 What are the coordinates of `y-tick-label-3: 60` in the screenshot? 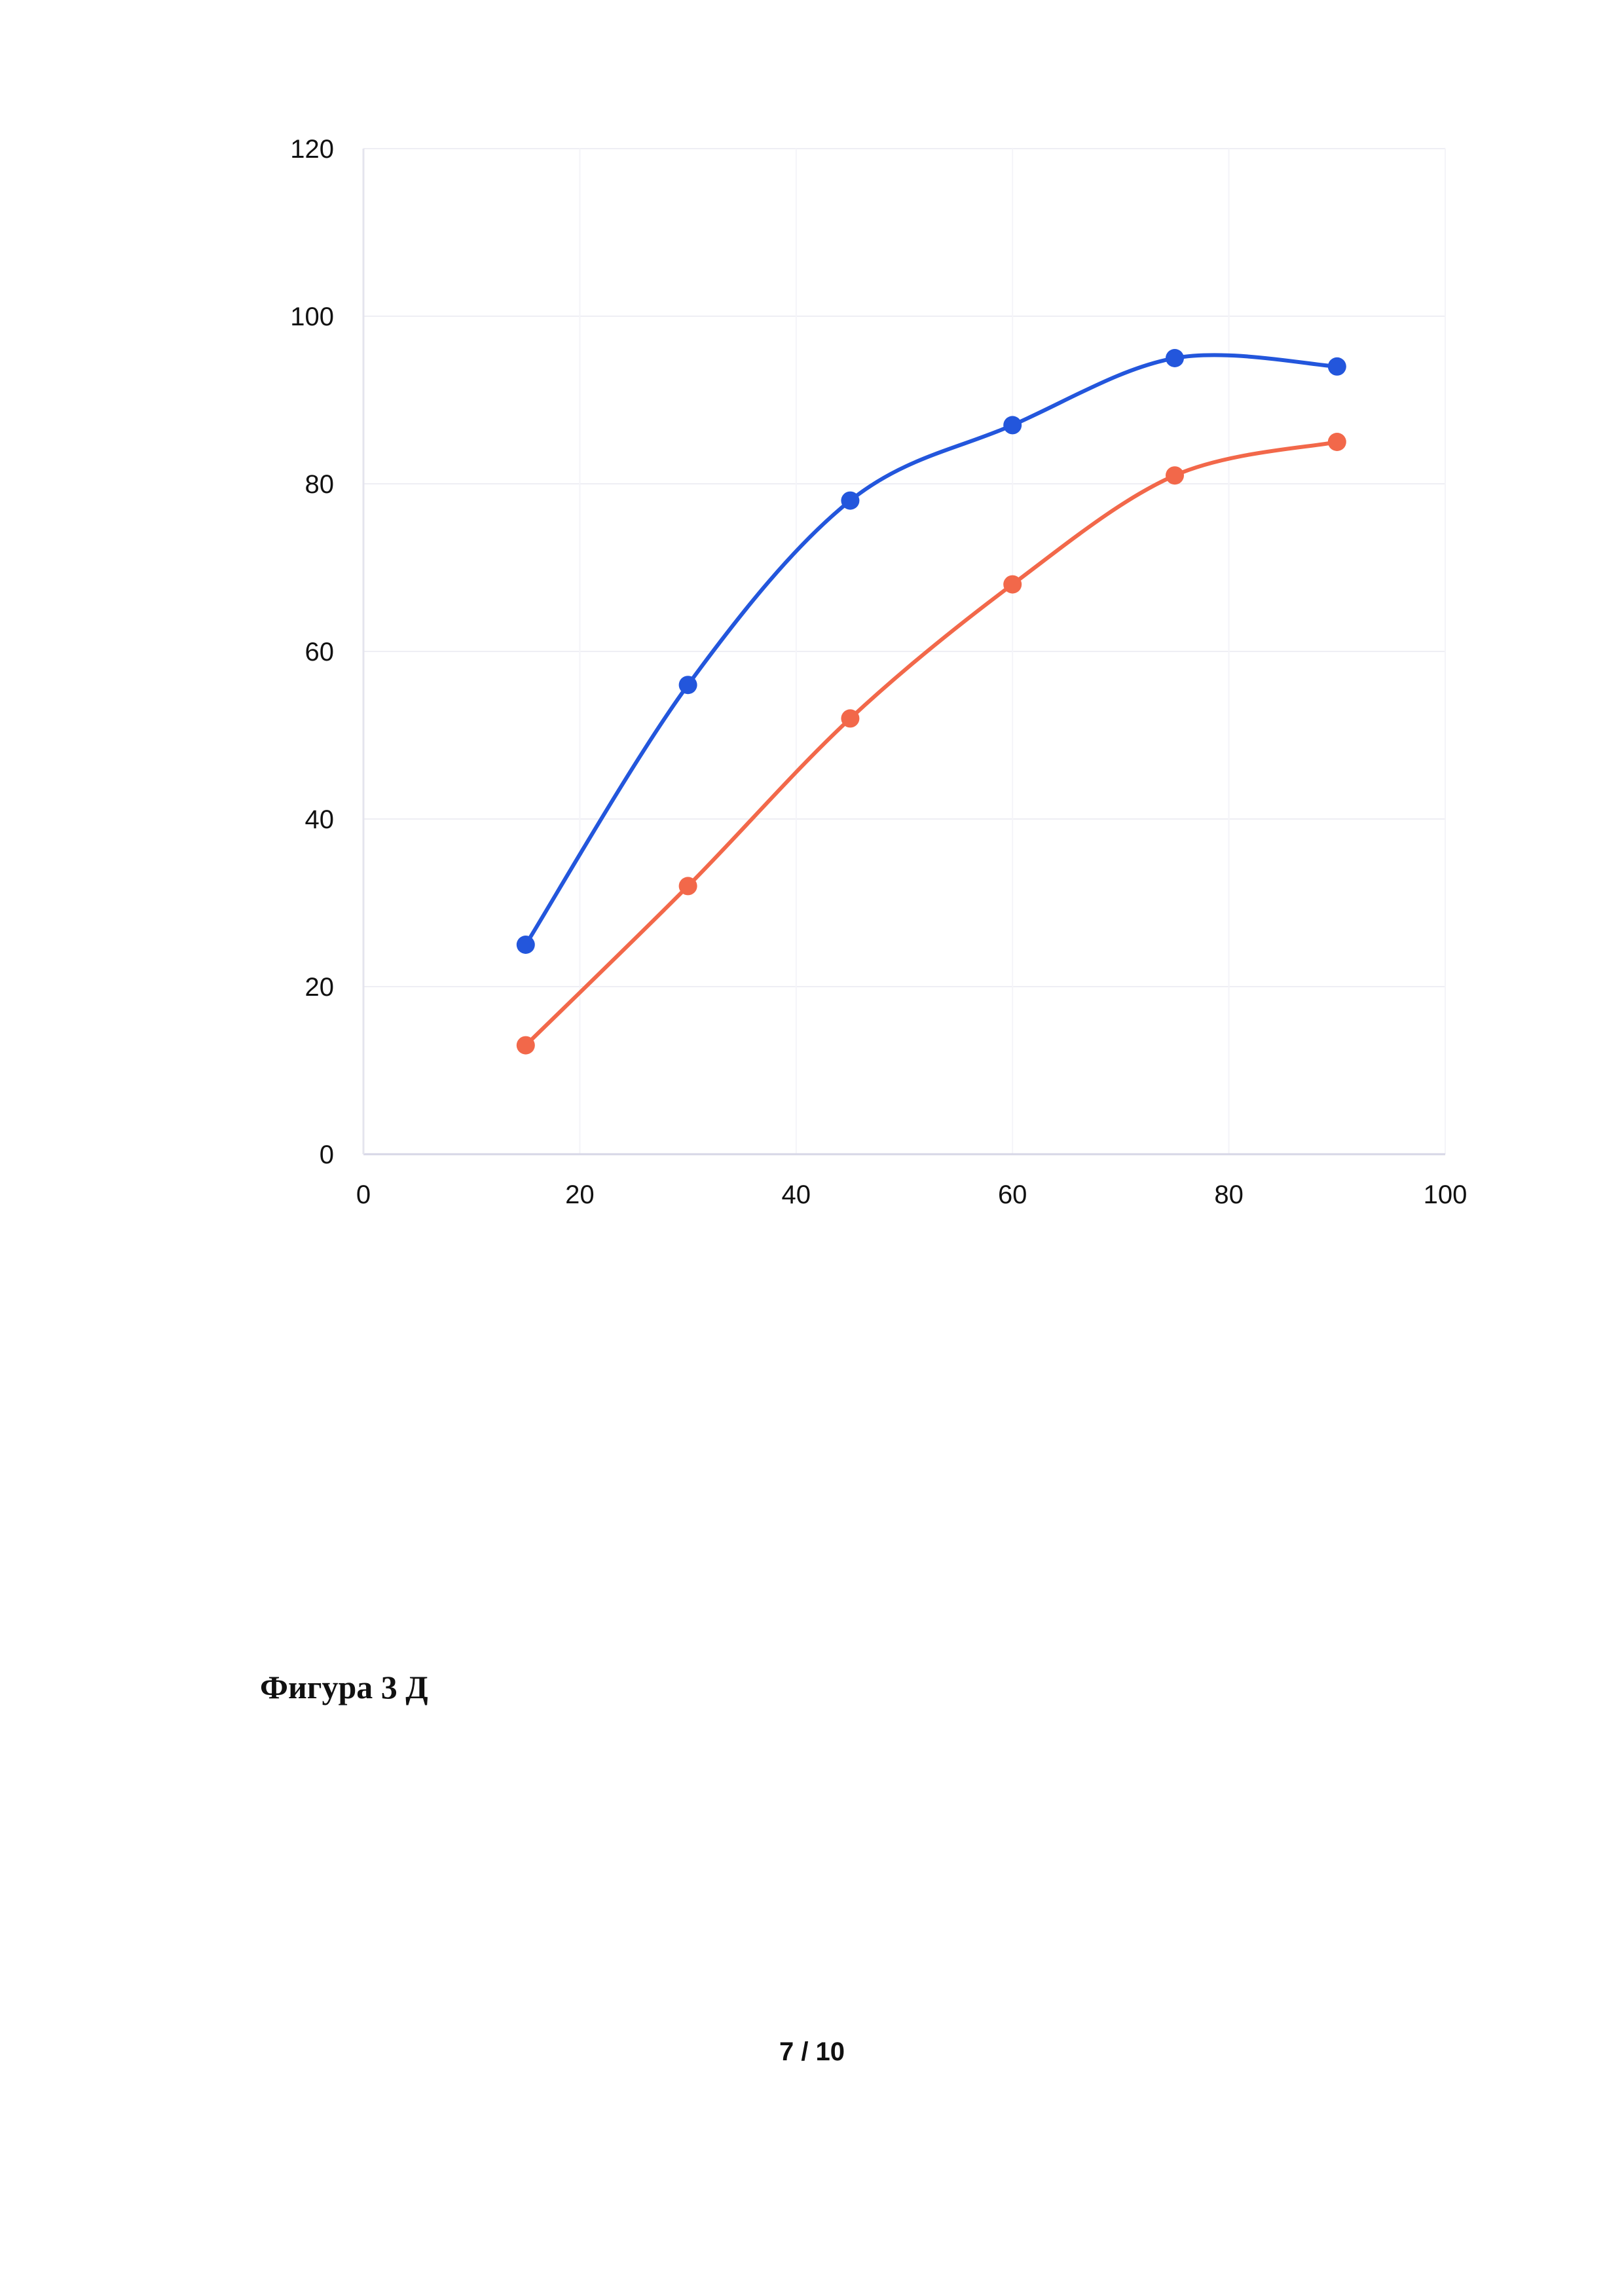 It's located at (320, 652).